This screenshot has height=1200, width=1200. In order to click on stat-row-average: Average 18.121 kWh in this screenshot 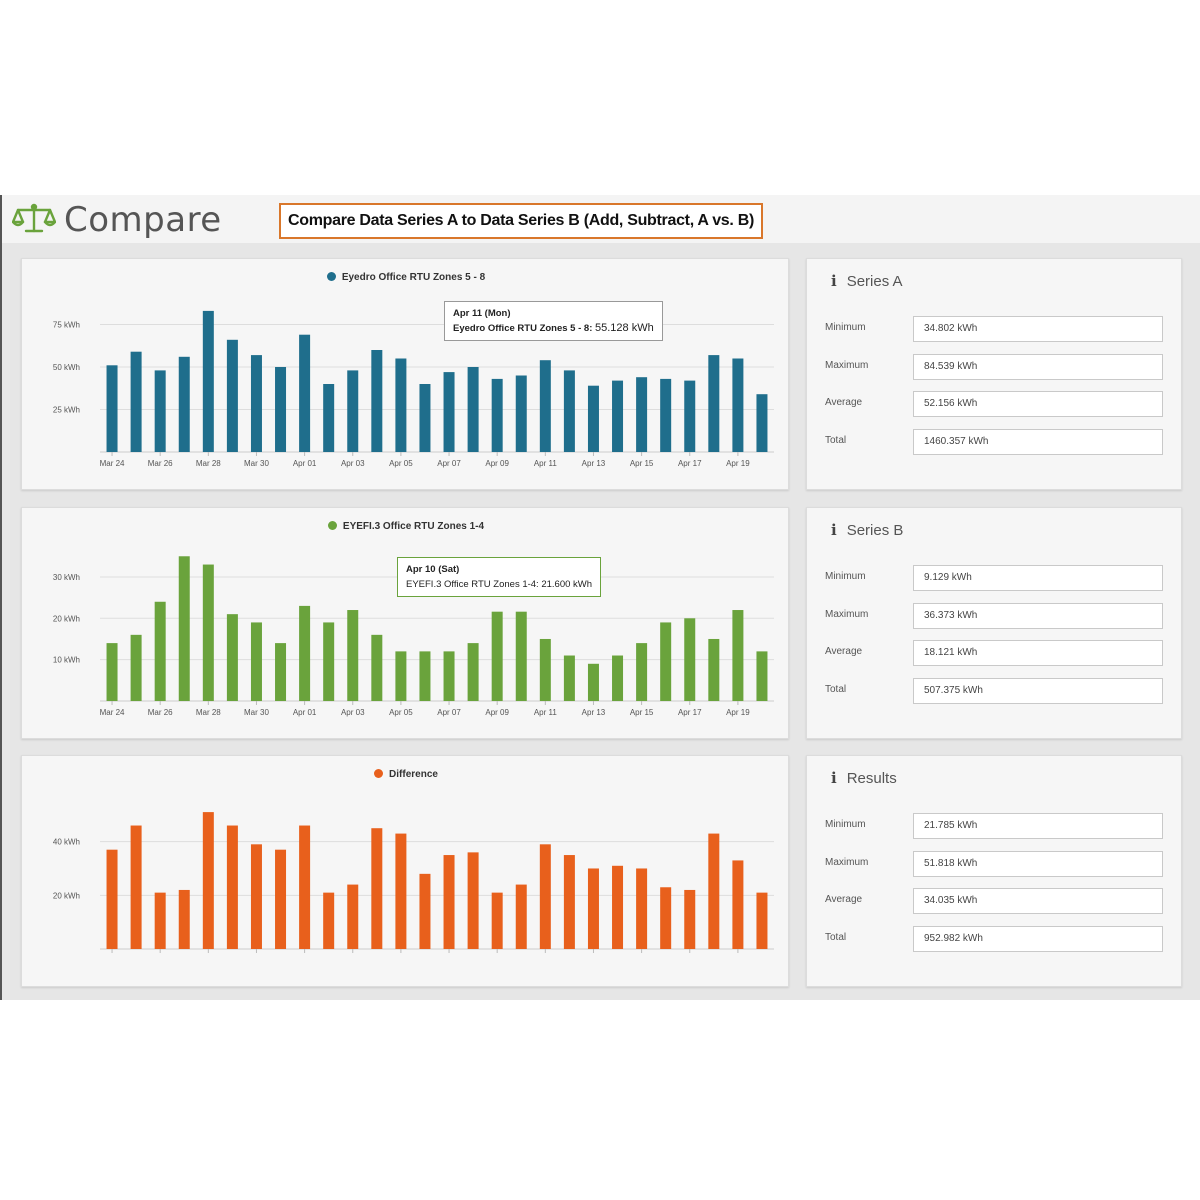, I will do `click(995, 653)`.